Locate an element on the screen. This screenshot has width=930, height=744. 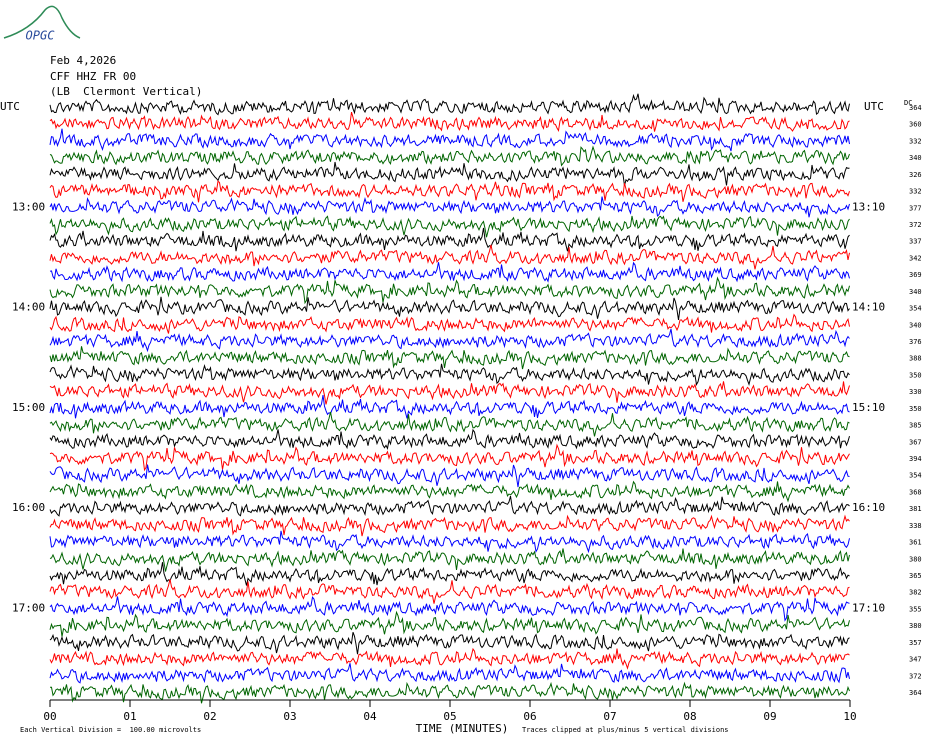
logo-shape is located at coordinates (42, 22).